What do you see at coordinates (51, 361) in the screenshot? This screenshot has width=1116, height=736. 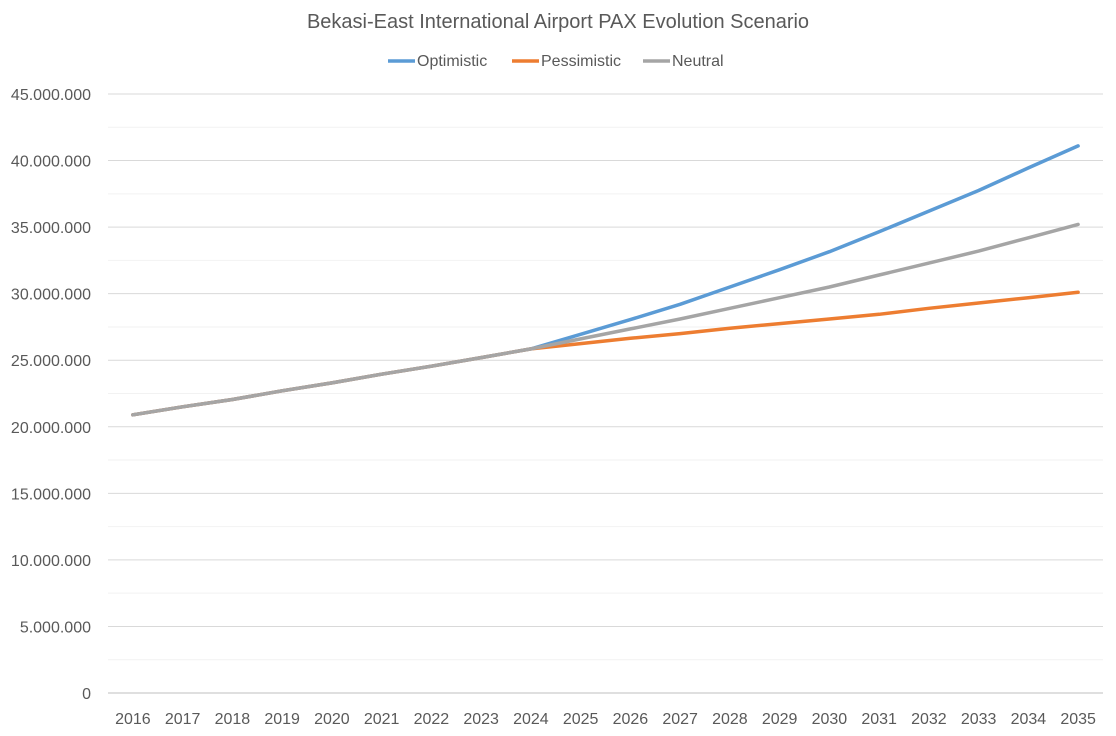 I see `y-tick-label: 25.000.000` at bounding box center [51, 361].